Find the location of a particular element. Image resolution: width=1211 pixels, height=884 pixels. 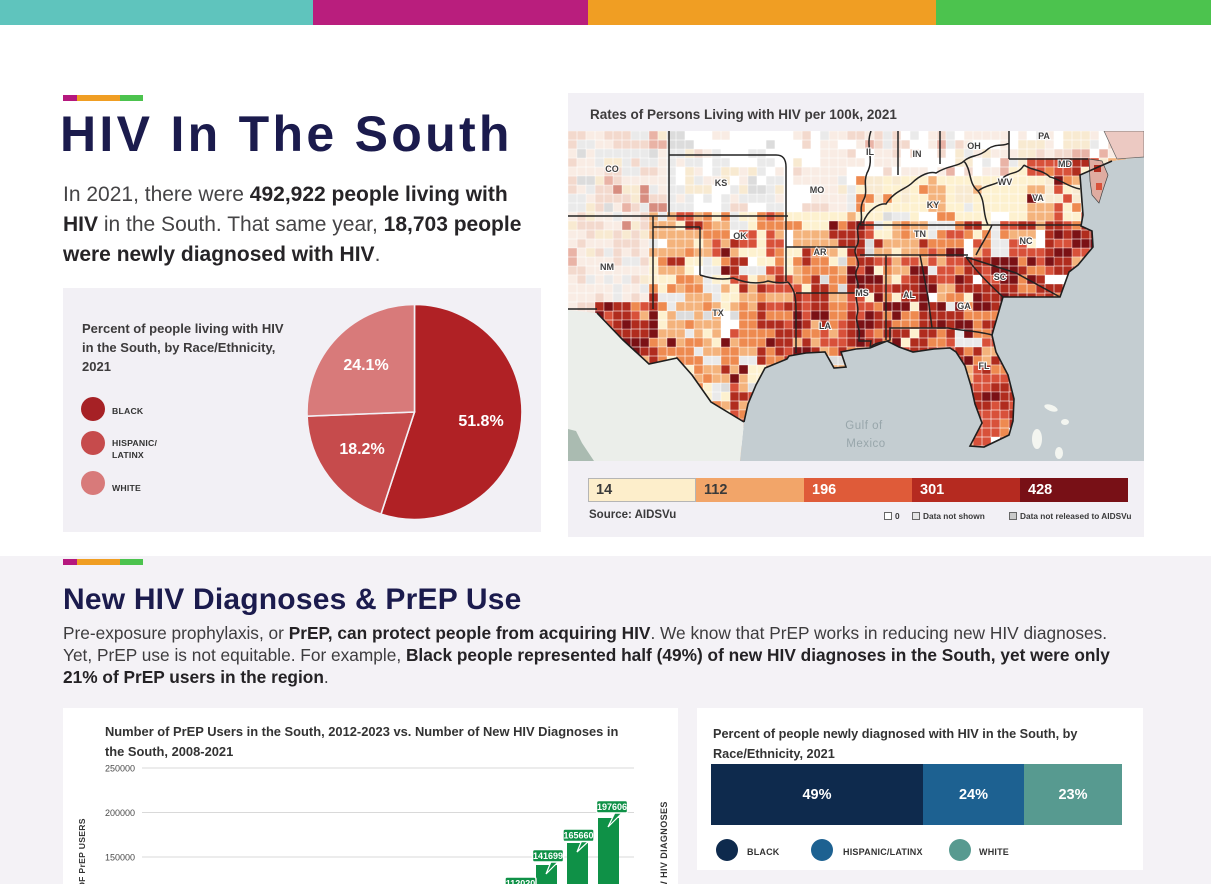

svg-text: OK is located at coordinates (740, 236).